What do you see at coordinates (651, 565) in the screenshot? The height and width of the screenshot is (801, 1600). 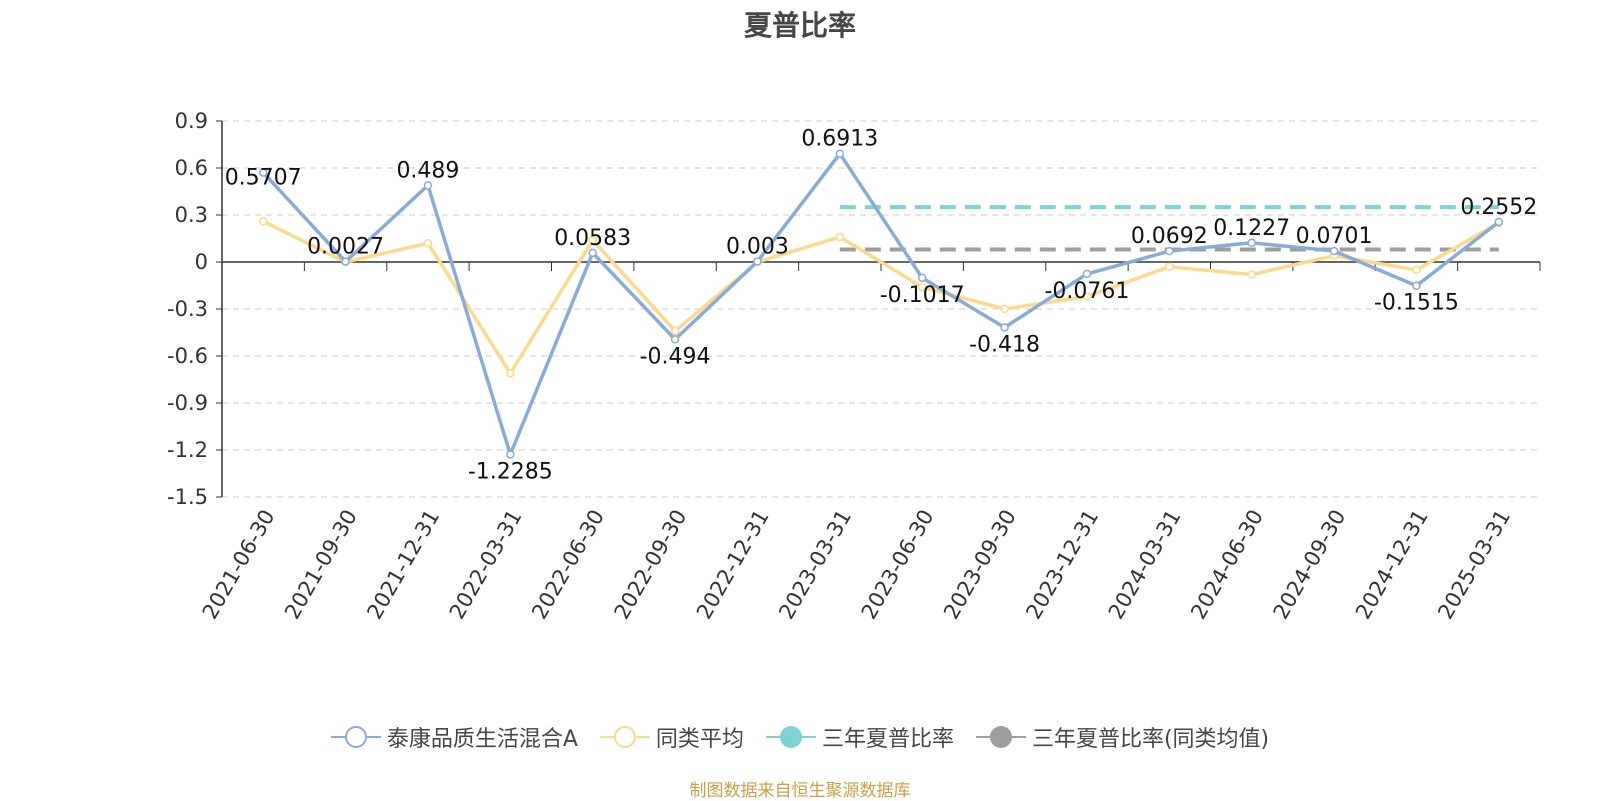 I see `x-tick-label: 2022-09-30` at bounding box center [651, 565].